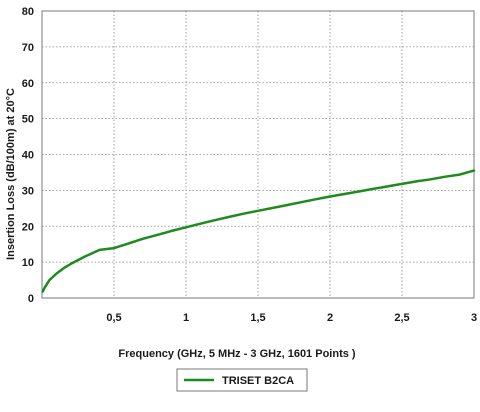 This screenshot has width=480, height=412. I want to click on y-tick-label: 10, so click(28, 263).